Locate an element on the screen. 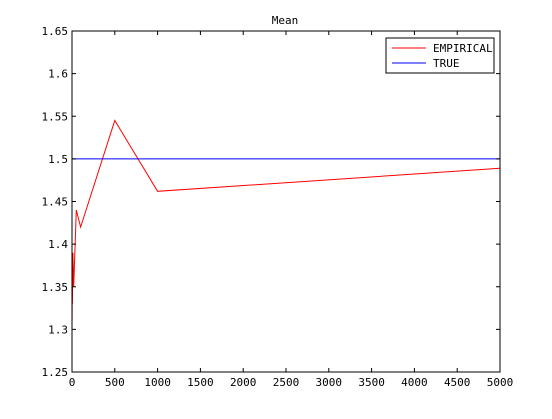 The image size is (552, 419). x-tick-label: 3500 is located at coordinates (371, 382).